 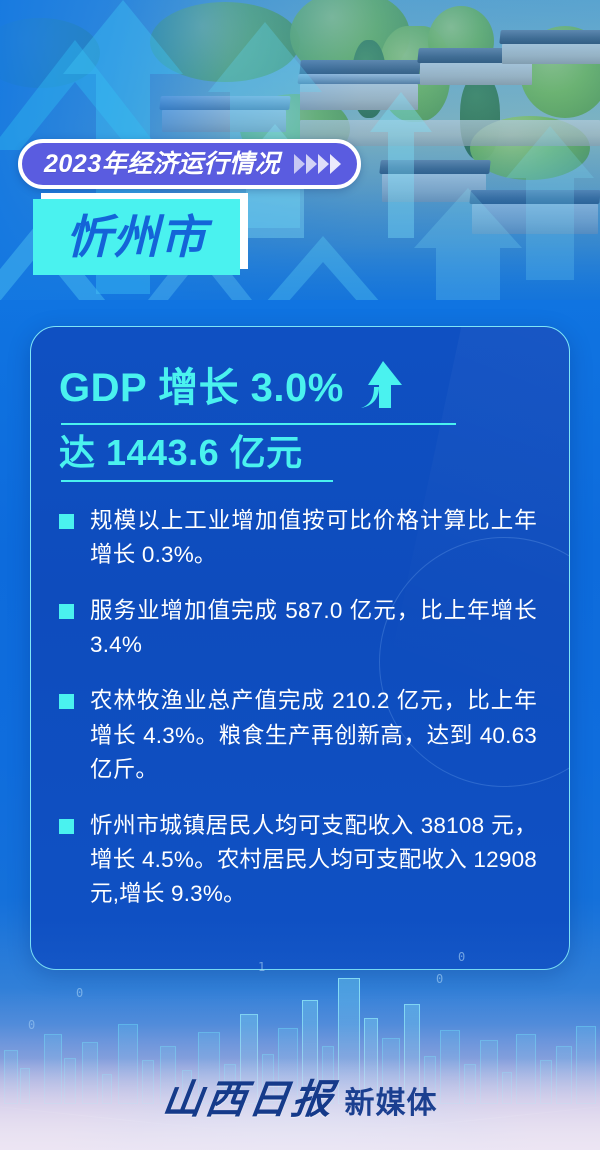 What do you see at coordinates (381, 388) in the screenshot?
I see `arrow-up-curved-icon` at bounding box center [381, 388].